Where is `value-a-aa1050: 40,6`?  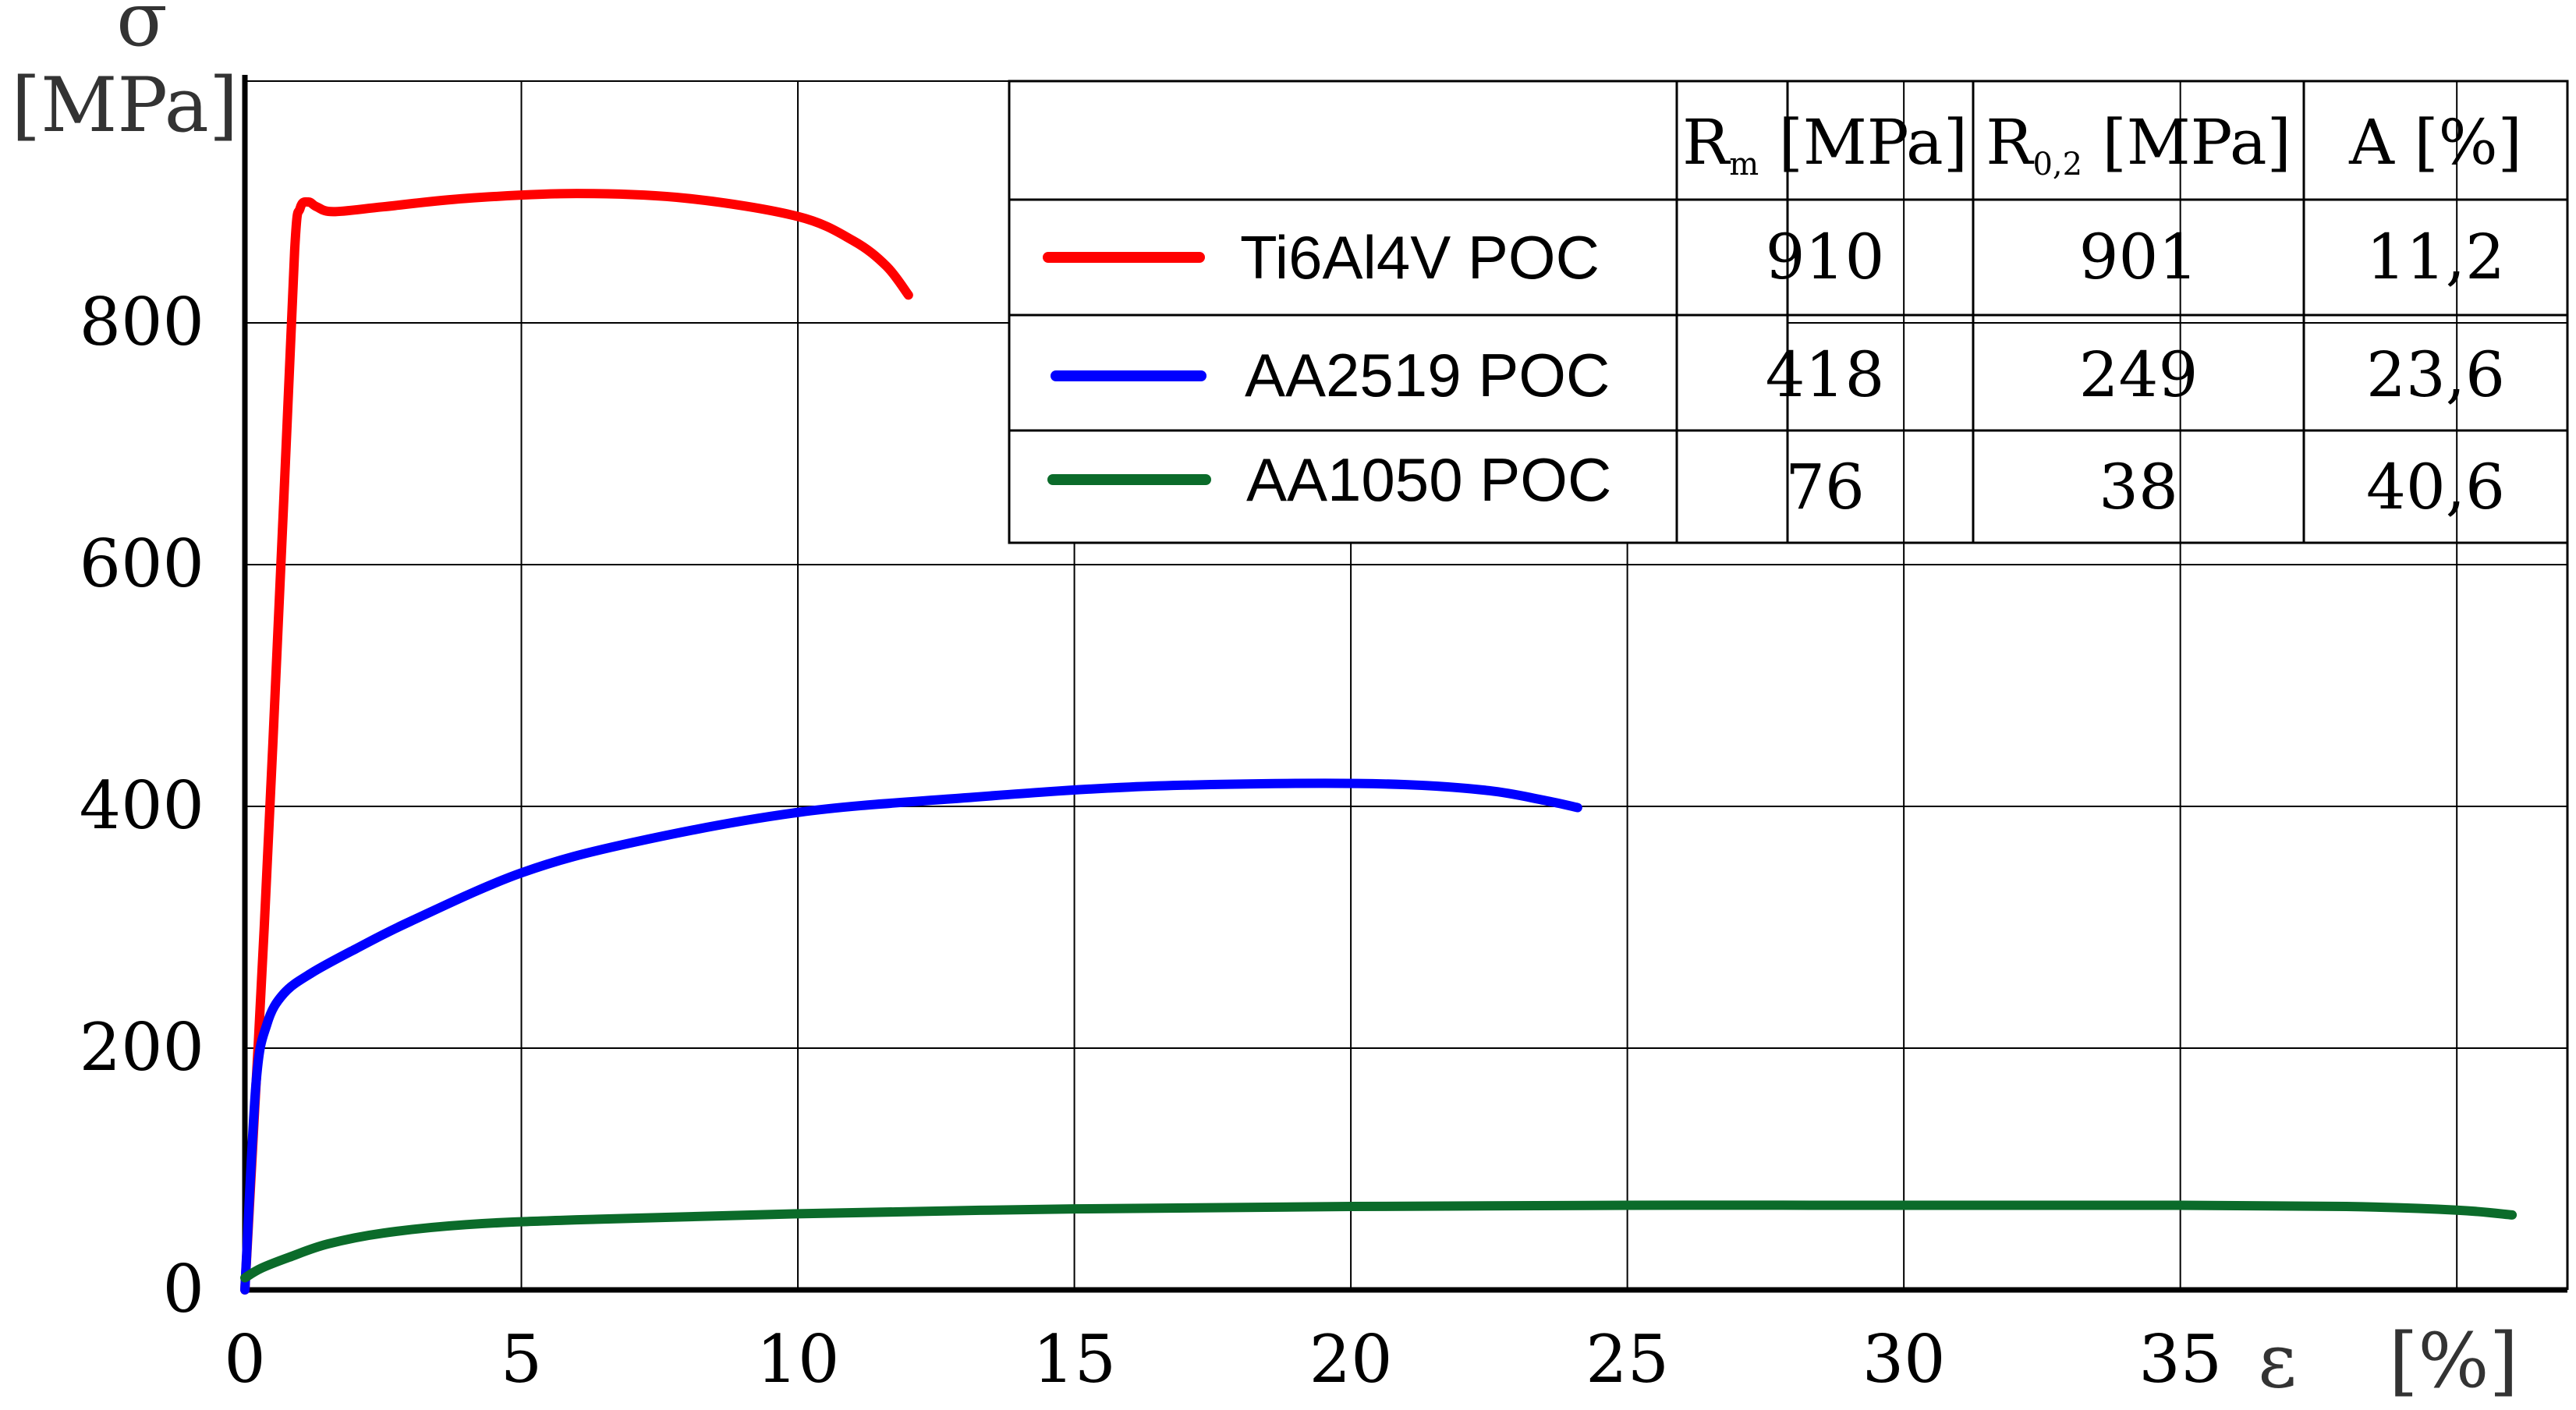
value-a-aa1050: 40,6 is located at coordinates (2435, 487).